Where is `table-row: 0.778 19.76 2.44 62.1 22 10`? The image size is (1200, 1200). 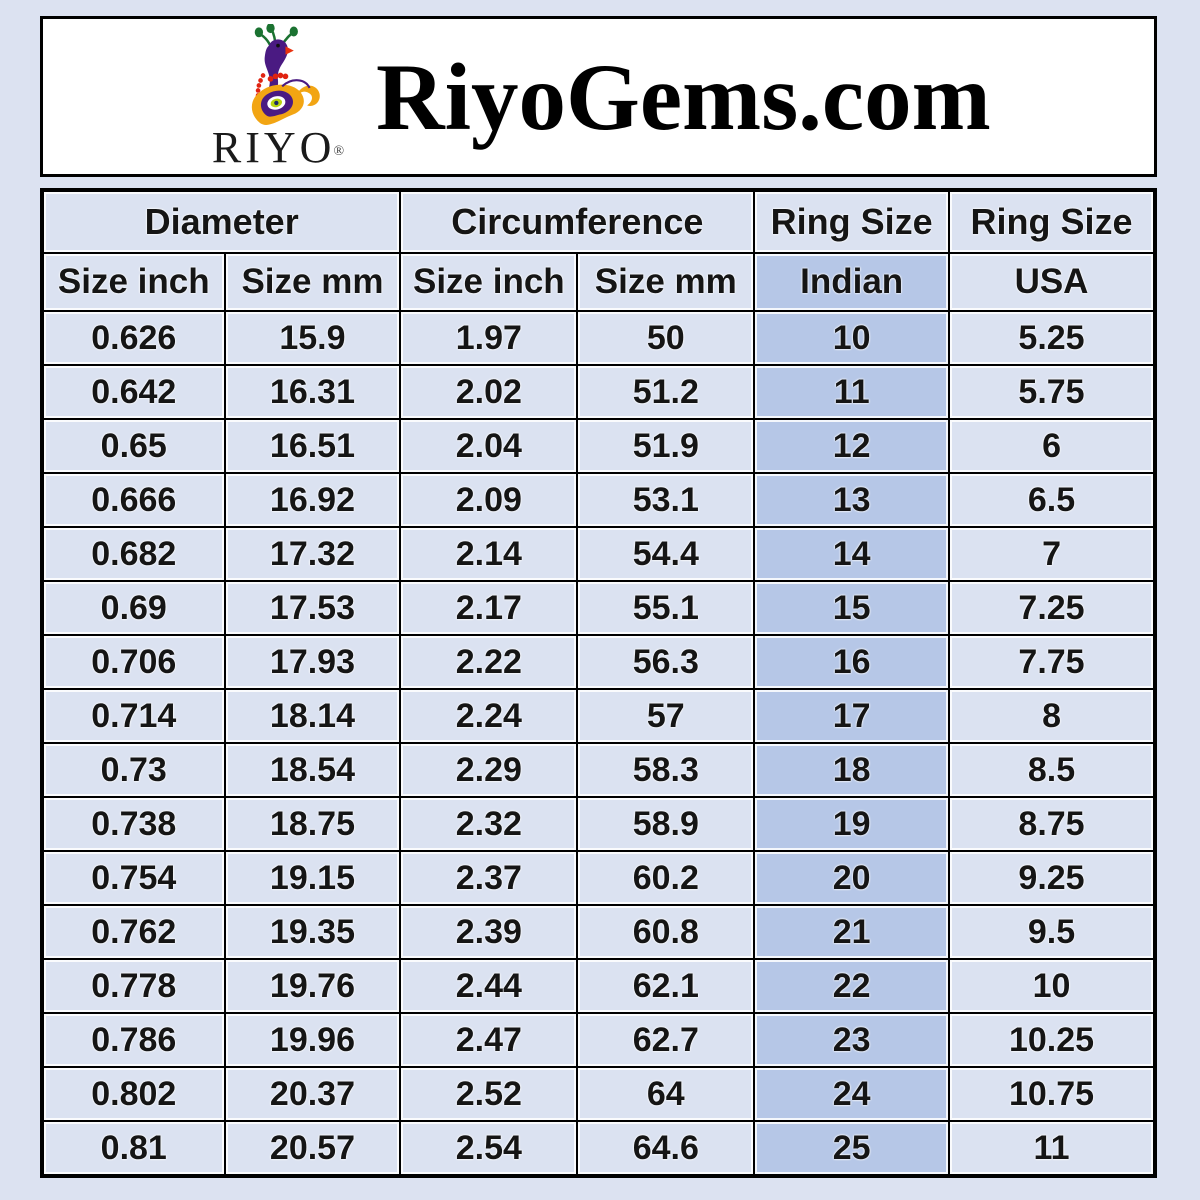 table-row: 0.778 19.76 2.44 62.1 22 10 is located at coordinates (598, 986).